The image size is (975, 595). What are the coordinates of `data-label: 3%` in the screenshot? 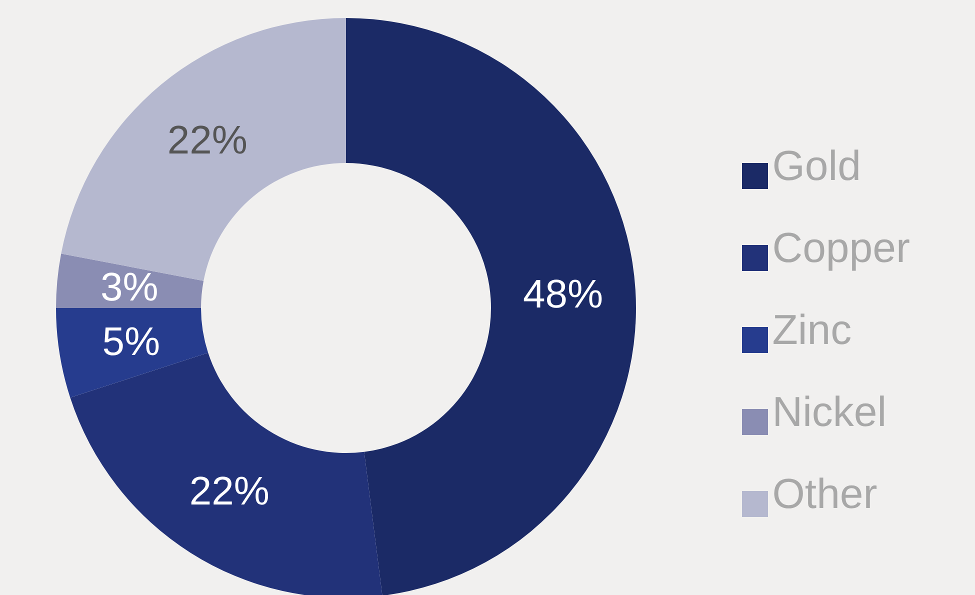 It's located at (129, 288).